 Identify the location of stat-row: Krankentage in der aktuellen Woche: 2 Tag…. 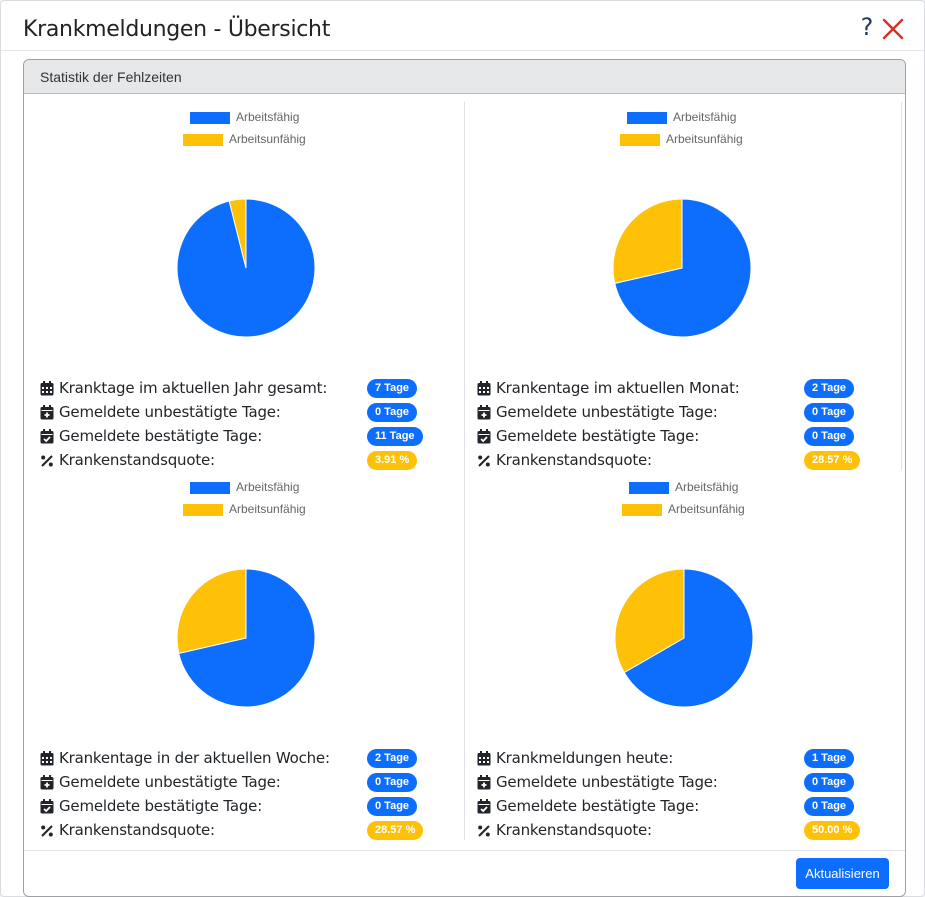
(240, 759).